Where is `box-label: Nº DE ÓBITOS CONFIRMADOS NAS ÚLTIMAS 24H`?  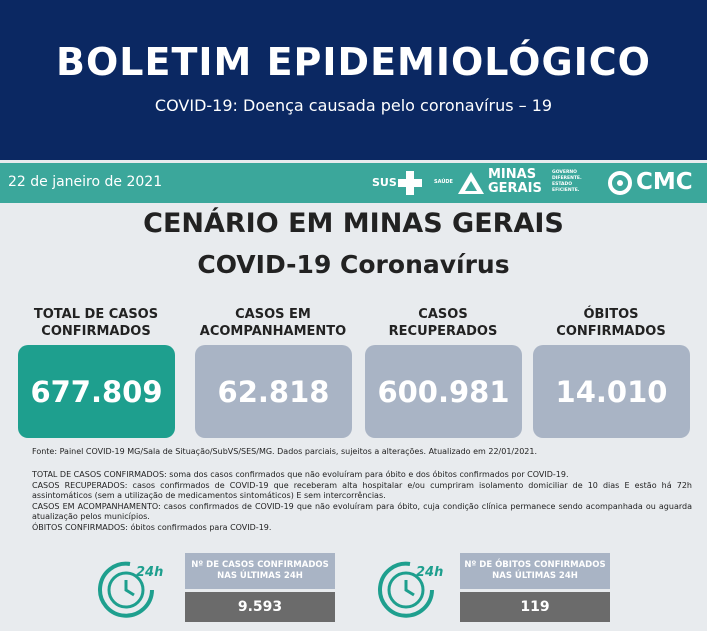
box-label: Nº DE ÓBITOS CONFIRMADOS NAS ÚLTIMAS 24H is located at coordinates (535, 571).